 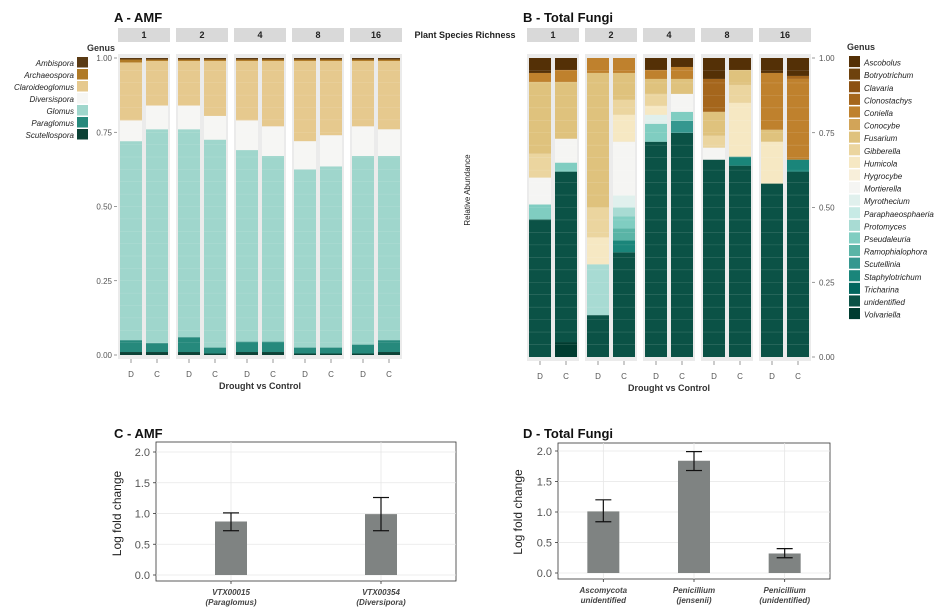 I want to click on fungi-ytick-label: 0.75, so click(x=827, y=133).